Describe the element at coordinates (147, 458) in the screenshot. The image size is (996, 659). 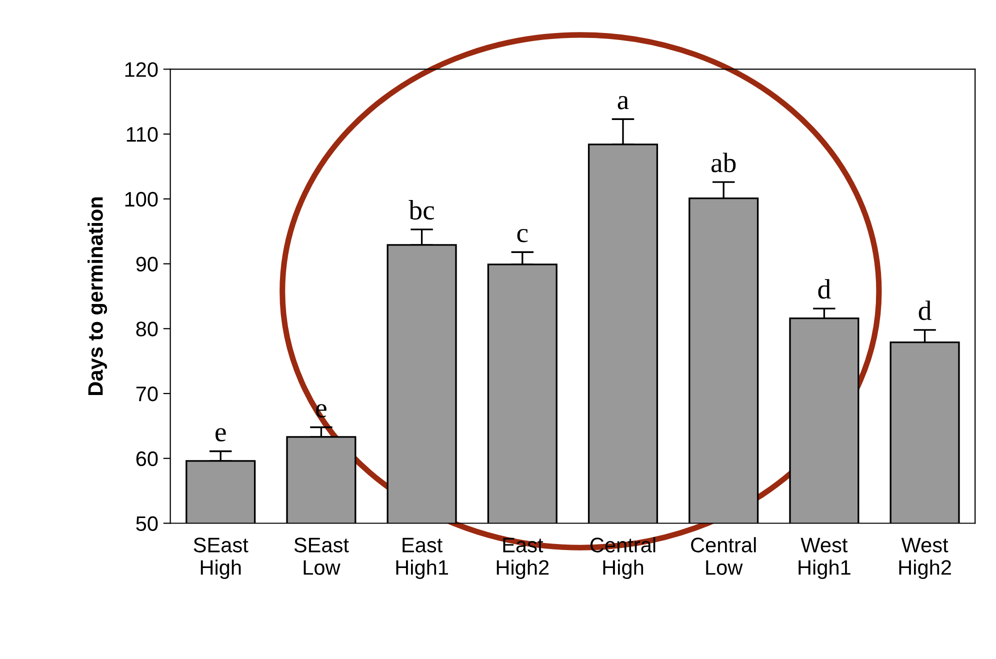
I see `y-tick-label: 60` at that location.